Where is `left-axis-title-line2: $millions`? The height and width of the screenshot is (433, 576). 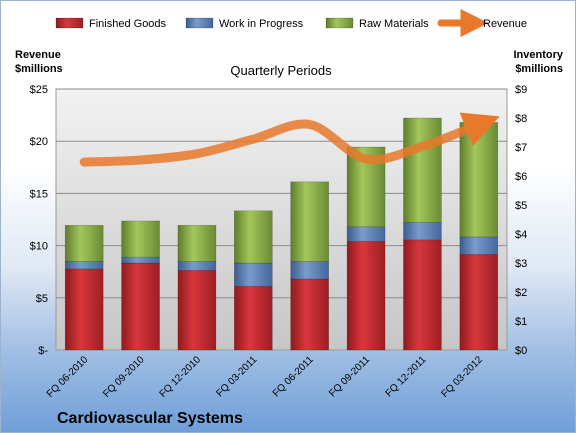
left-axis-title-line2: $millions is located at coordinates (39, 69).